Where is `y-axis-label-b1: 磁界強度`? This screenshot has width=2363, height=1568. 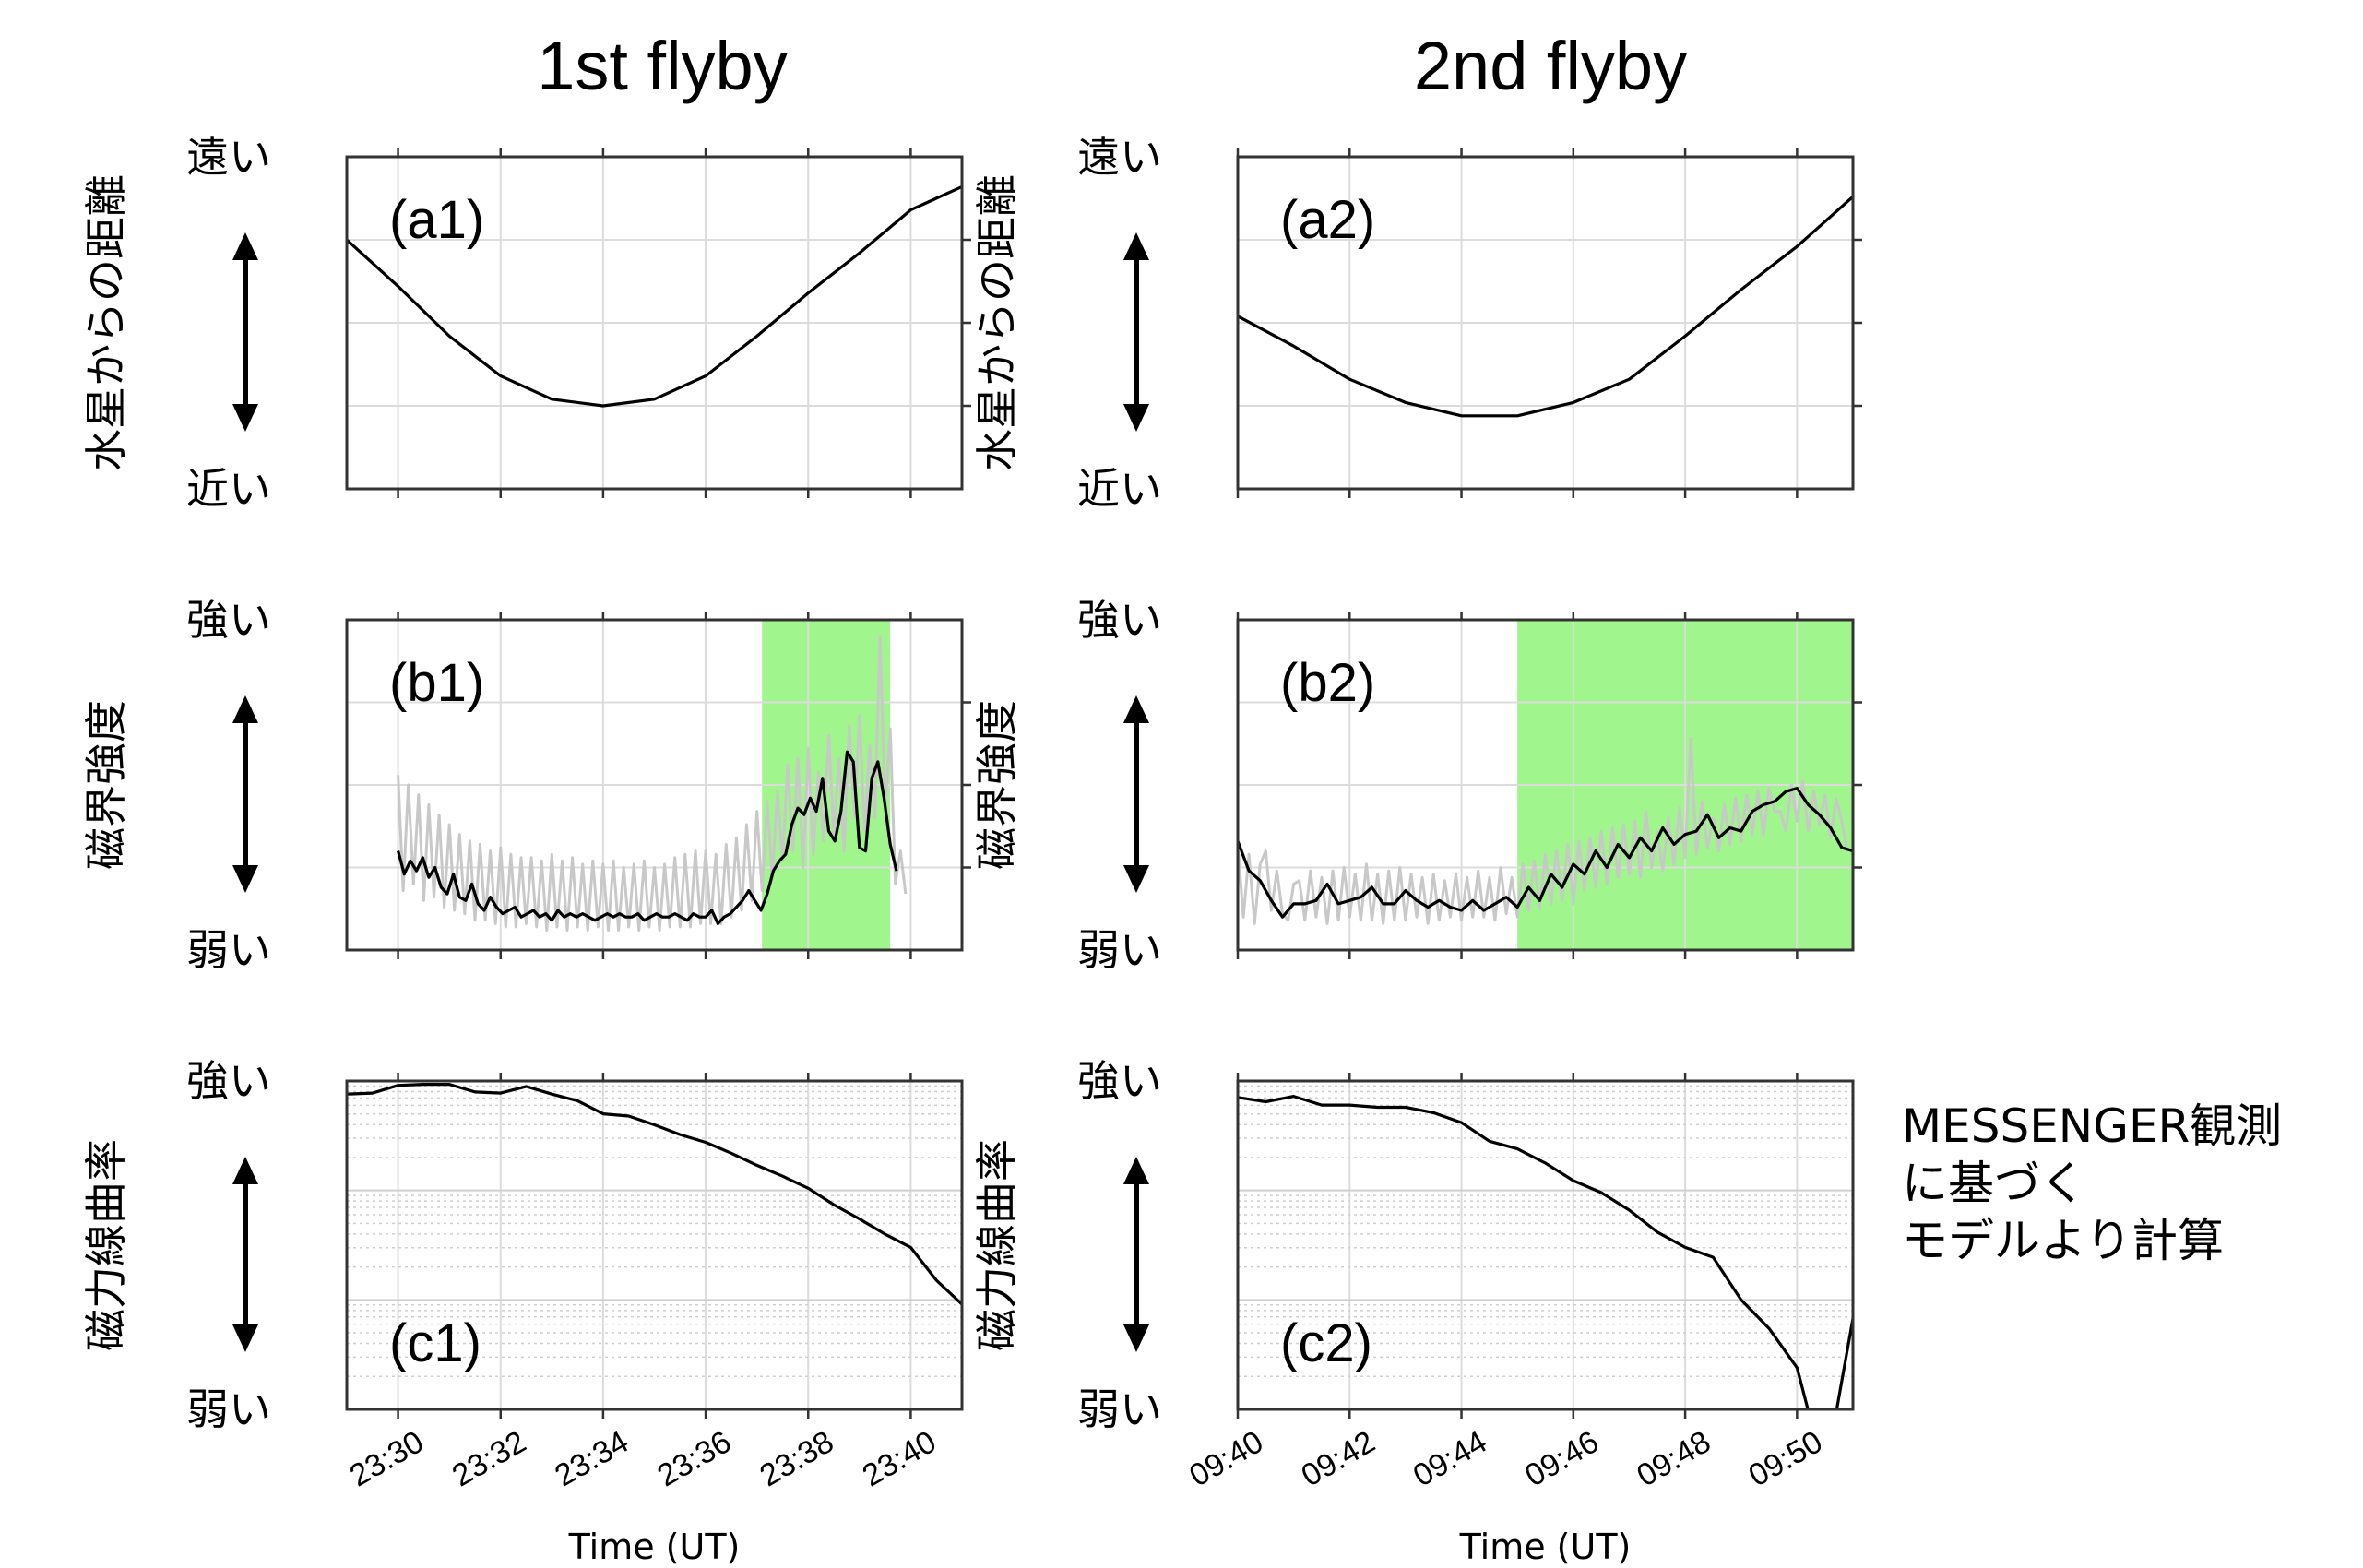
y-axis-label-b1: 磁界強度 is located at coordinates (106, 785).